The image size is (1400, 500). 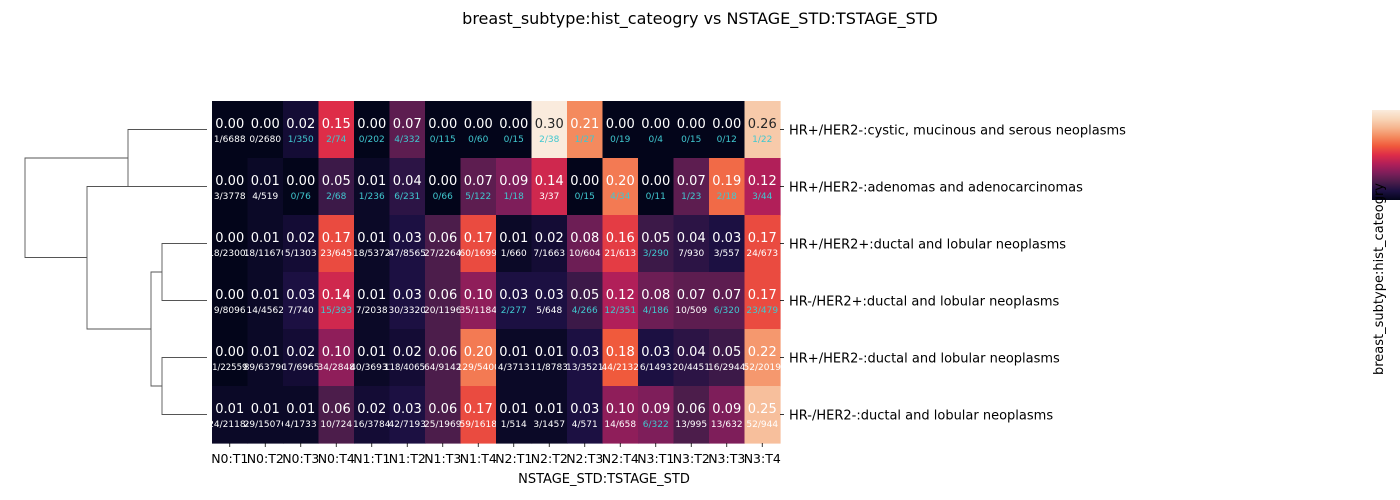 I want to click on cell-count-label: 42/7193, so click(x=407, y=425).